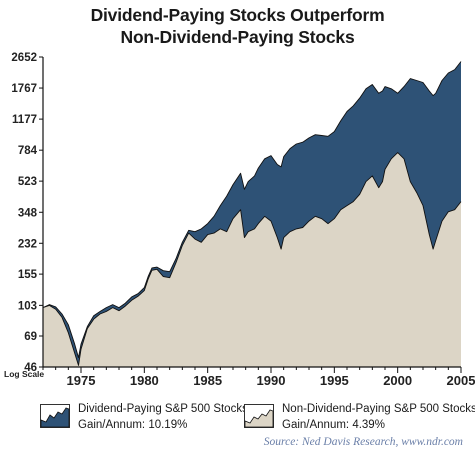  Describe the element at coordinates (24, 89) in the screenshot. I see `y-tick-label-1767: 1767` at that location.